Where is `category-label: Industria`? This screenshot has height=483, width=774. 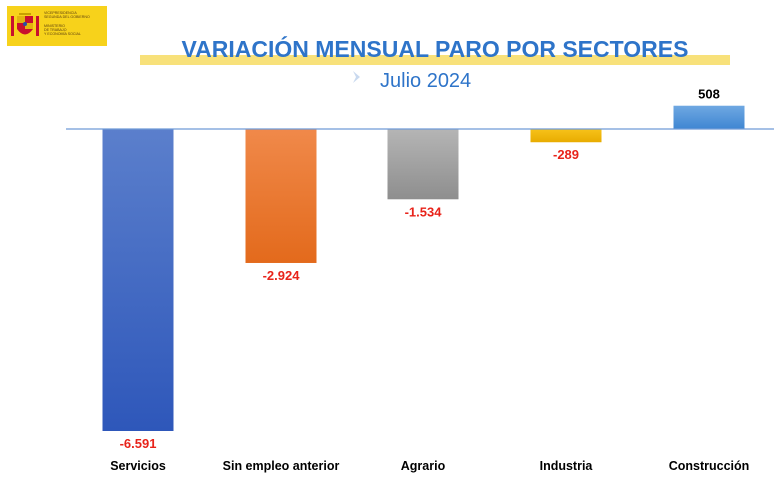 category-label: Industria is located at coordinates (567, 466).